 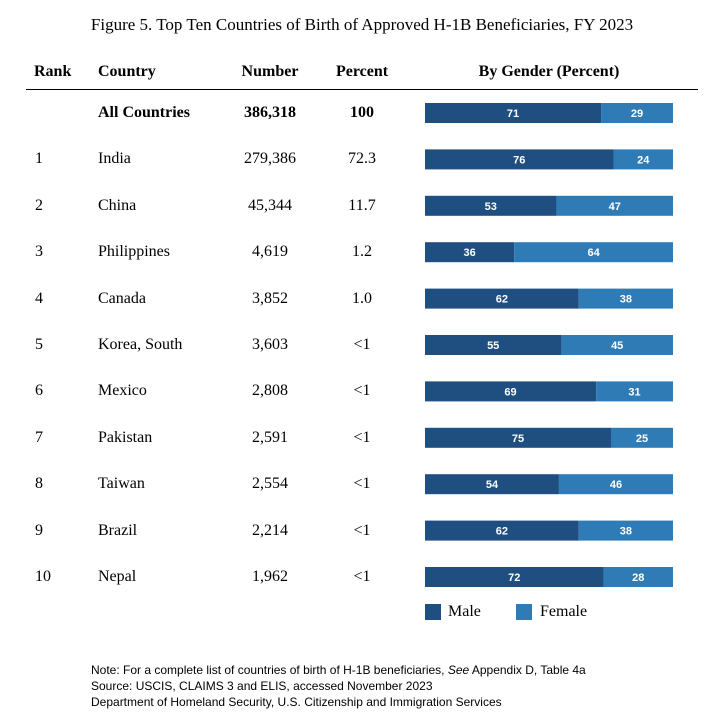 I want to click on bar-label-male: 75, so click(x=518, y=439).